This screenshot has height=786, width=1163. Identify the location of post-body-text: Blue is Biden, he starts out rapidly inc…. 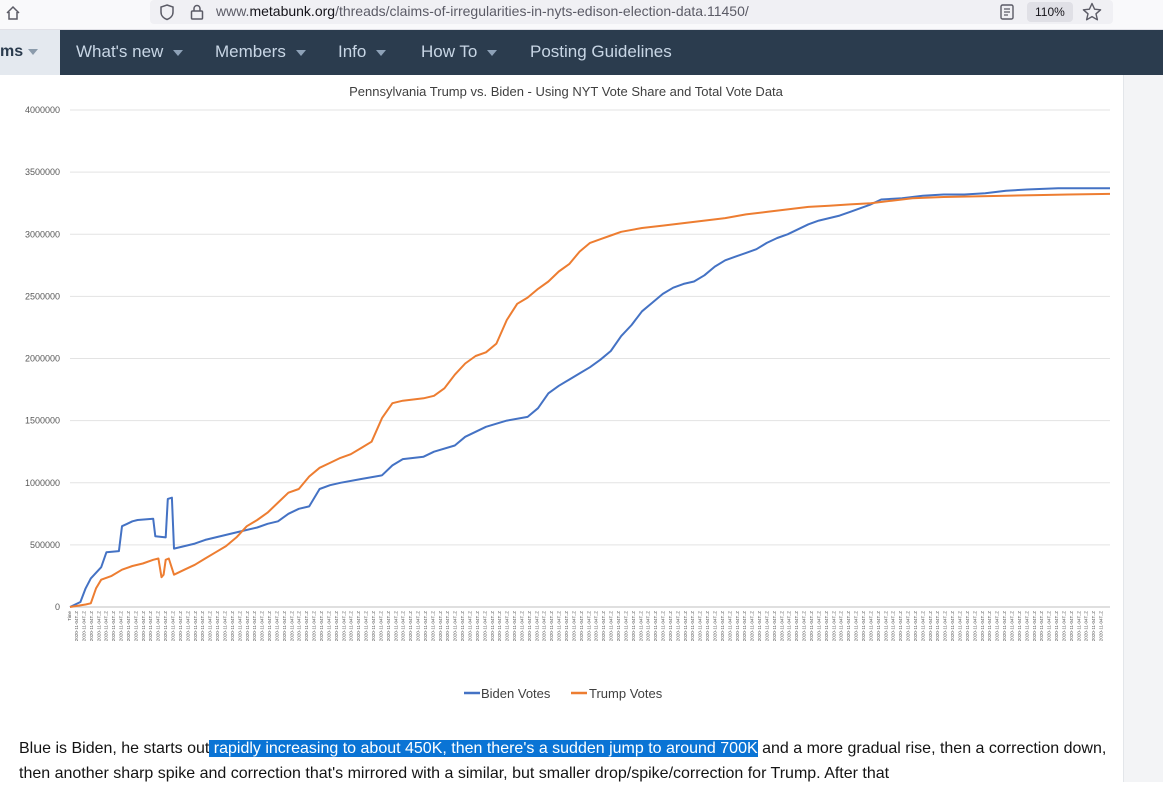
(569, 761).